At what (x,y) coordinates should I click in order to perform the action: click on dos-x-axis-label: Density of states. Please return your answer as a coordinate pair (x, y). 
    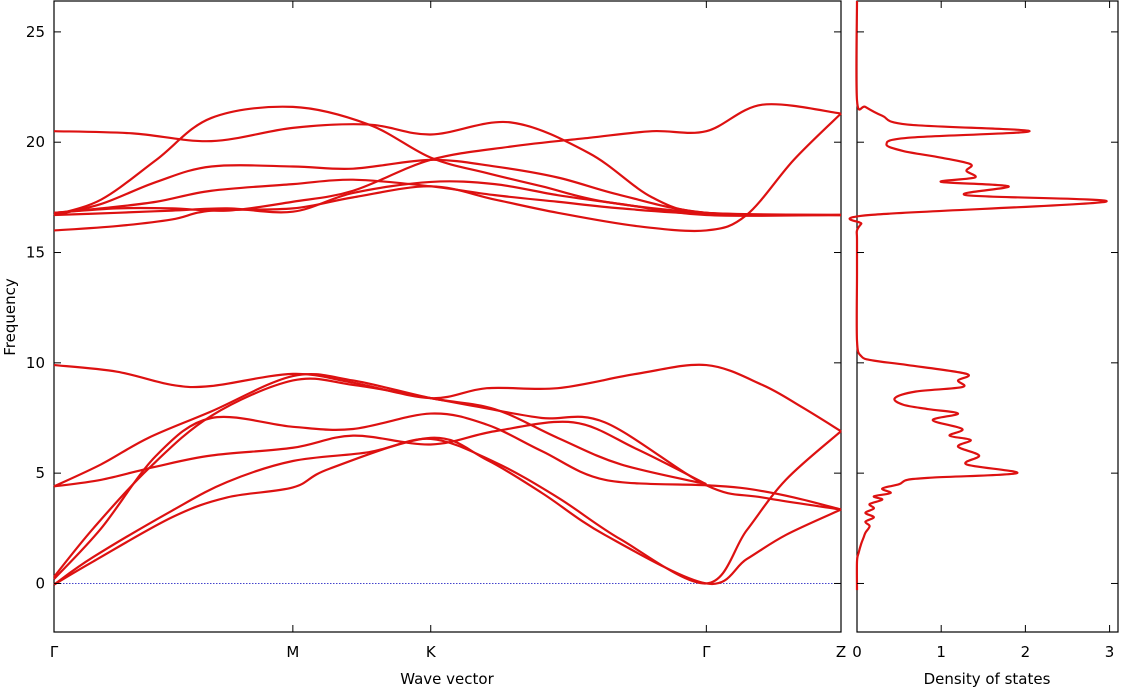
    Looking at the image, I should click on (987, 679).